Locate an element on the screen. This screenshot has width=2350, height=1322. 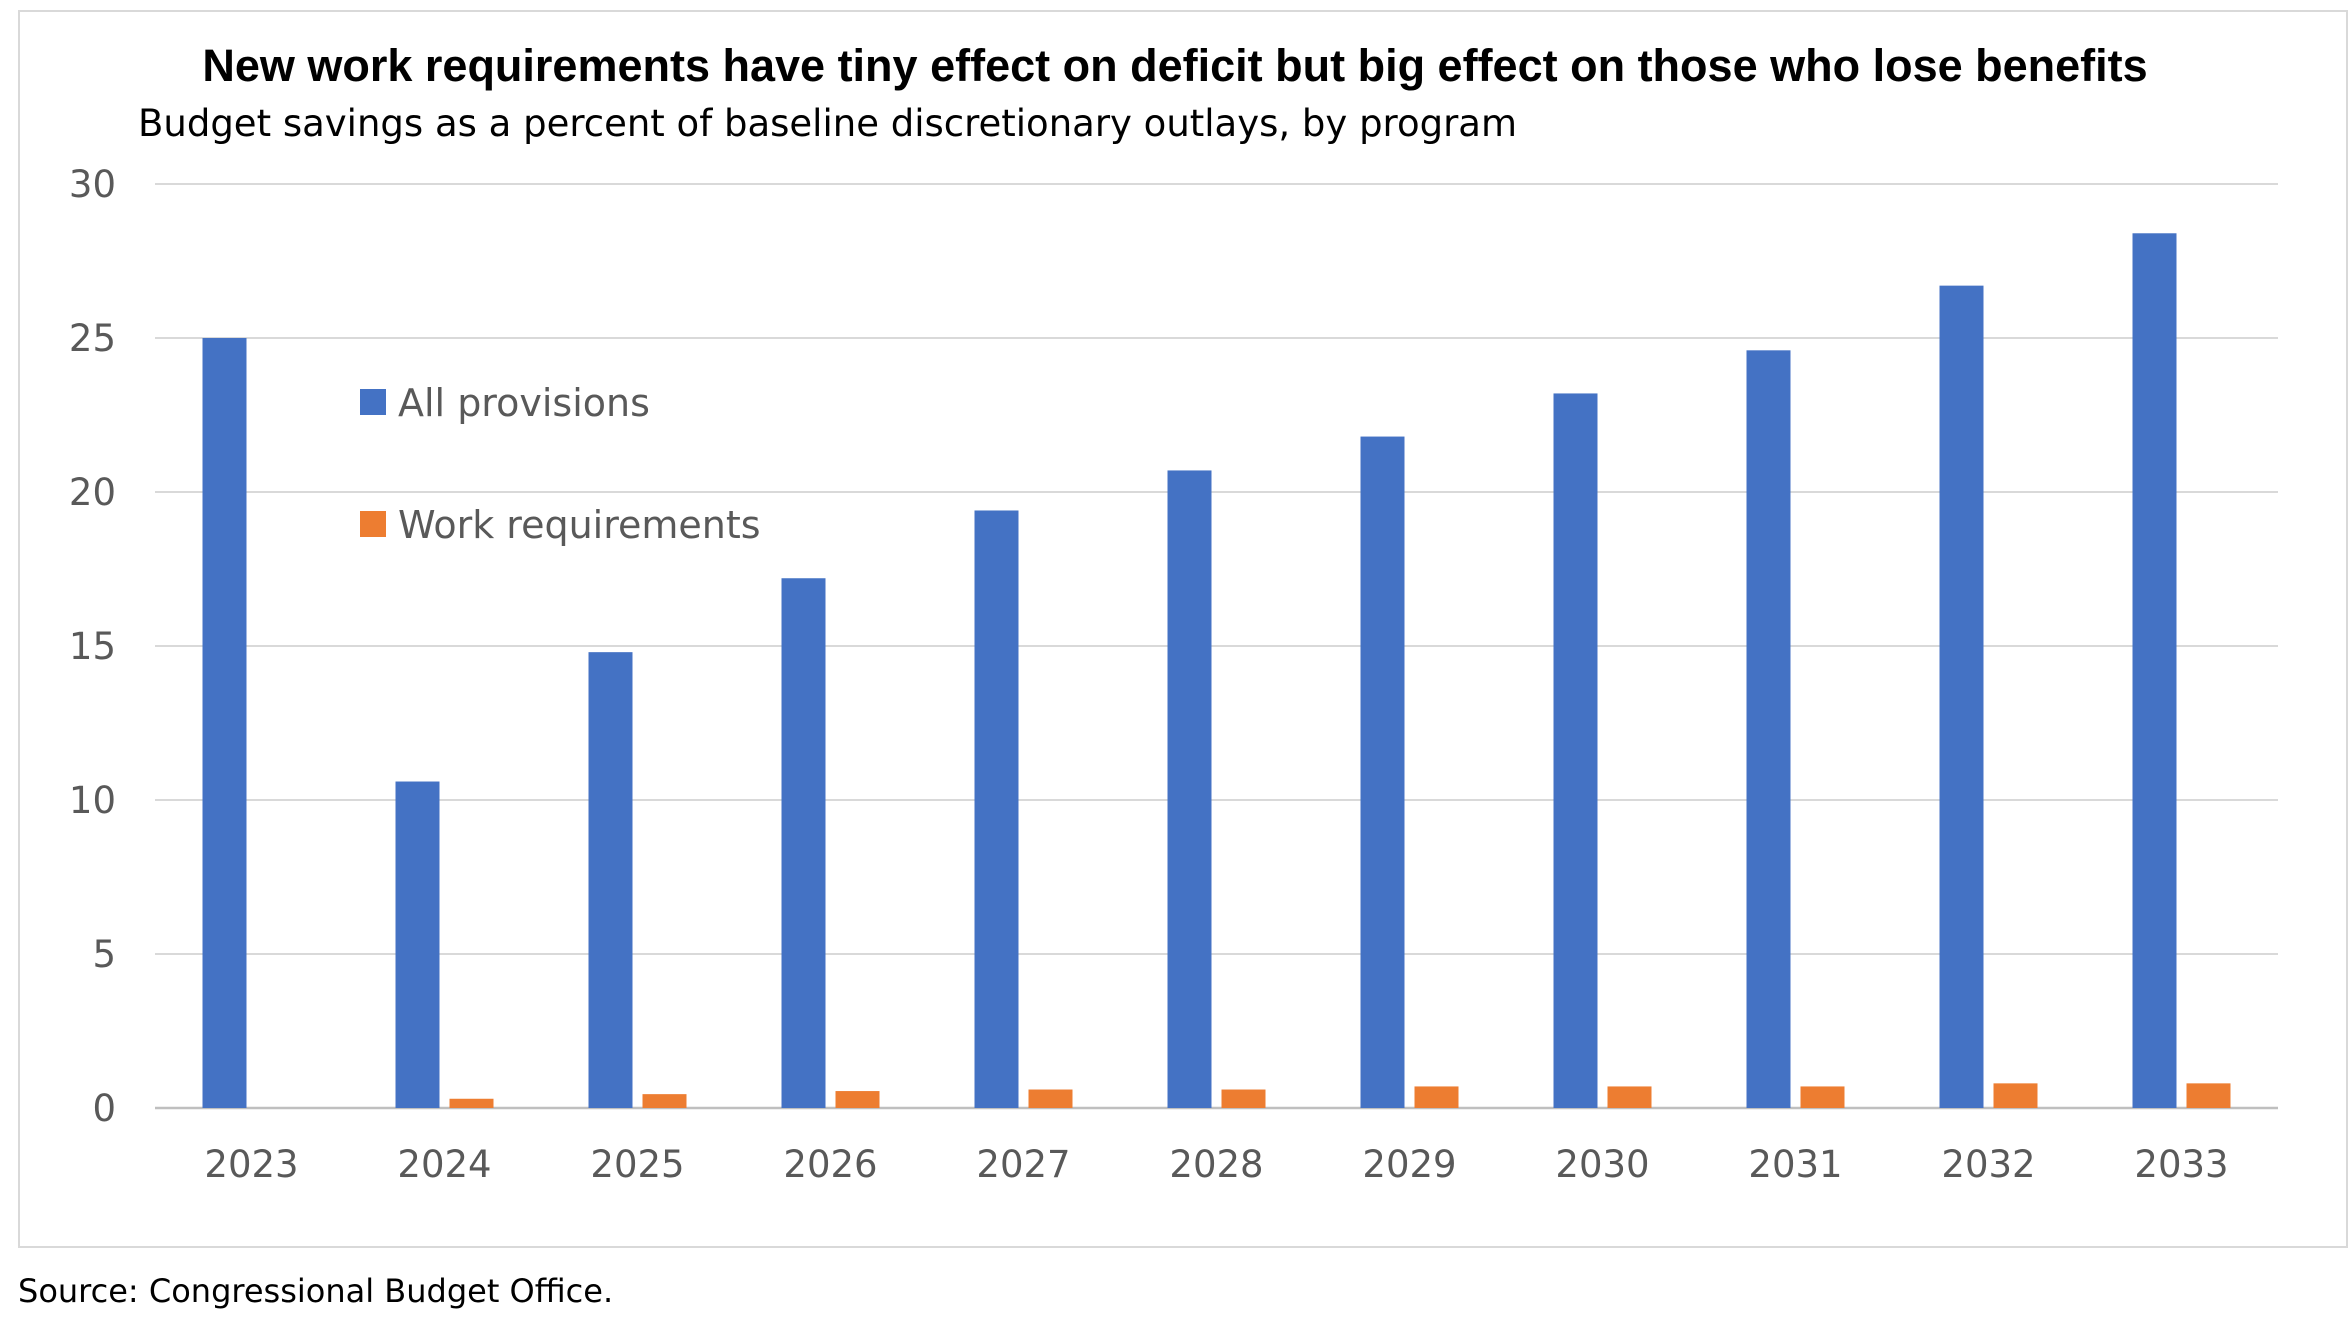
bar-work-requirements-2026 is located at coordinates (857, 1099).